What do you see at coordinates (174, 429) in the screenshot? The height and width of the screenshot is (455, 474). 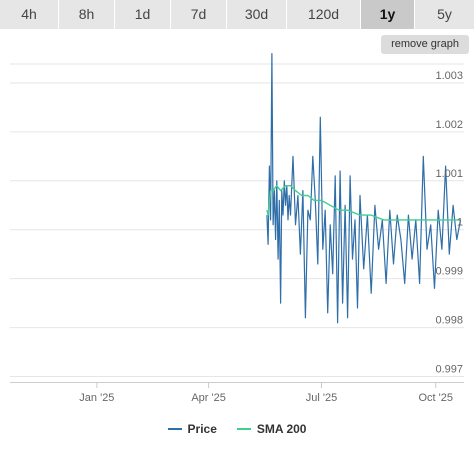 I see `legend-swatch-price` at bounding box center [174, 429].